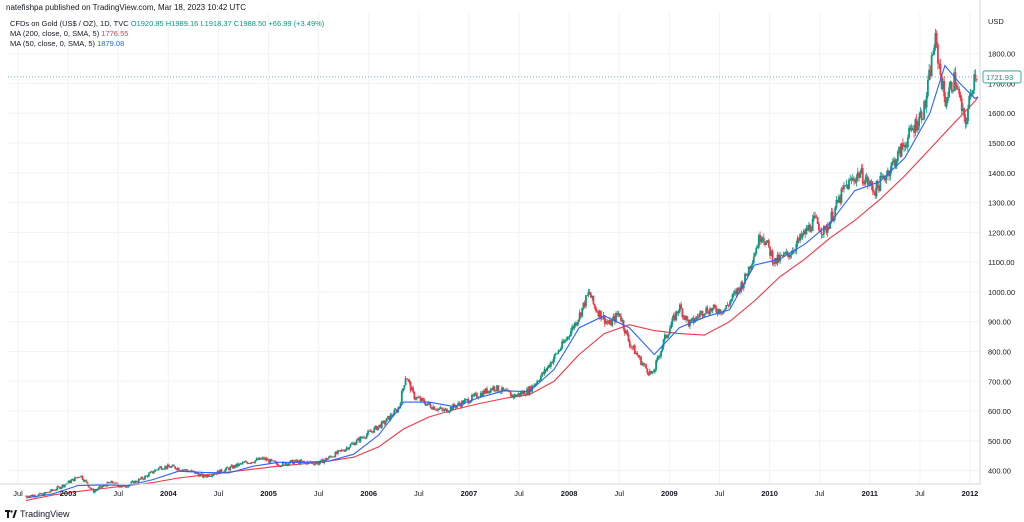  Describe the element at coordinates (115, 33) in the screenshot. I see `legend-ma200-value: 1776.55` at that location.